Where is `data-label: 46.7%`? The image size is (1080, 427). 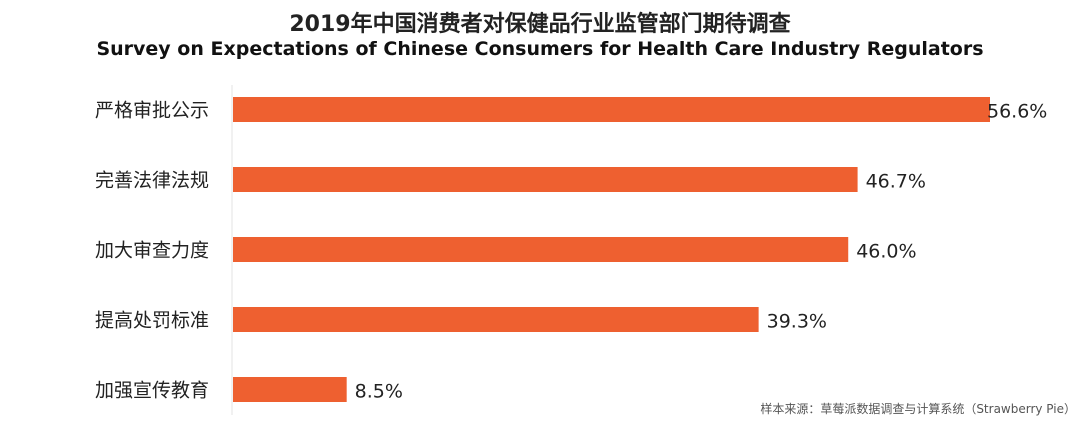
data-label: 46.7% is located at coordinates (896, 182).